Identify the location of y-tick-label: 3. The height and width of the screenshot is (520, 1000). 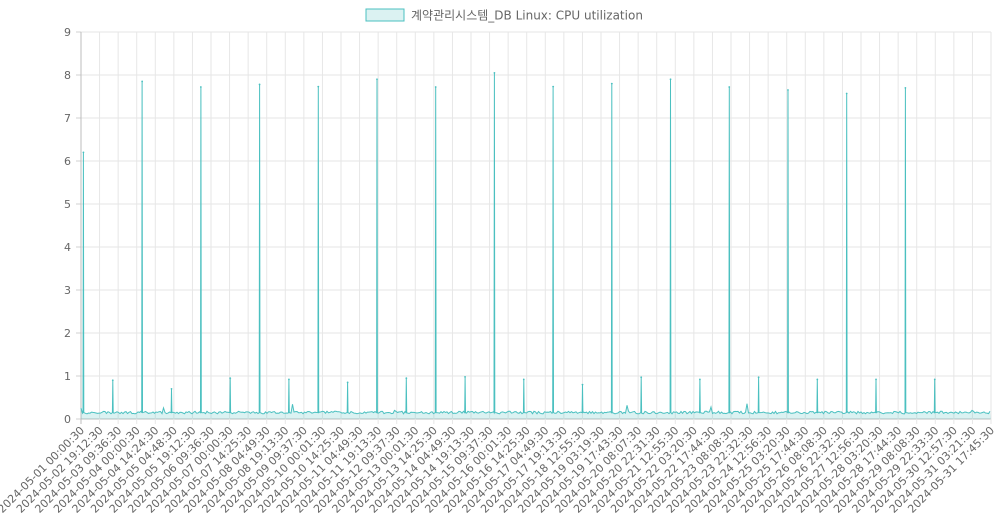
(67, 290).